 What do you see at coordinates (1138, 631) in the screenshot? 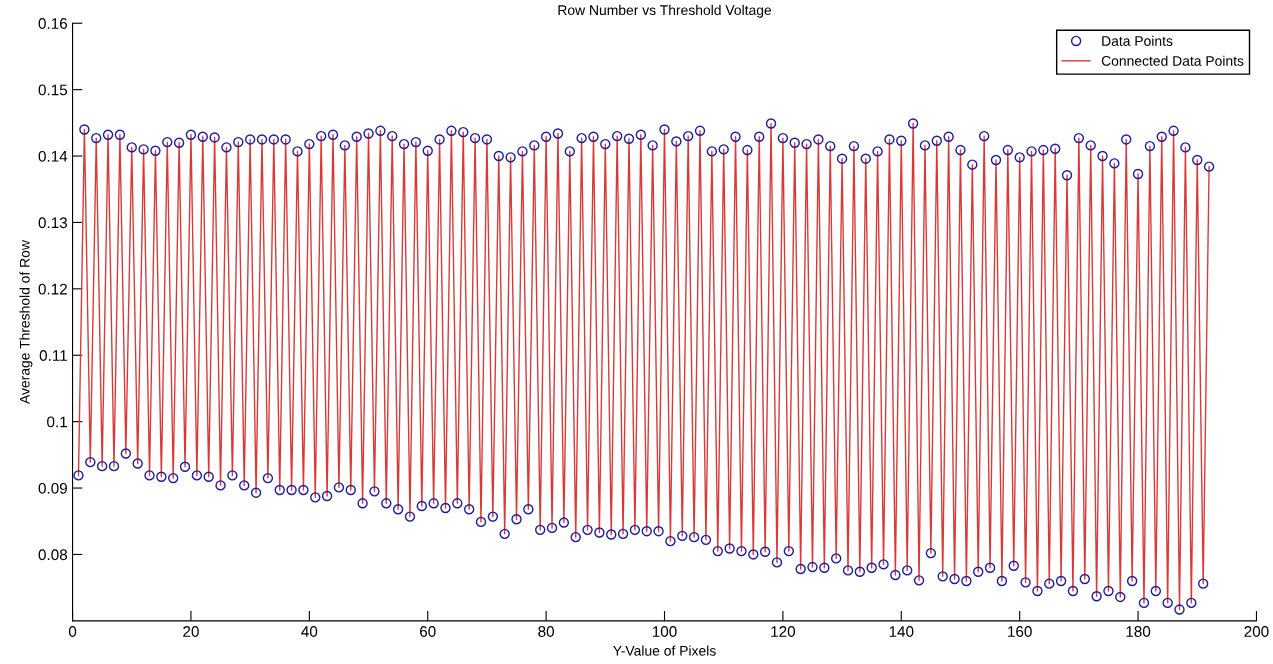
I see `x-tick-label: 180` at bounding box center [1138, 631].